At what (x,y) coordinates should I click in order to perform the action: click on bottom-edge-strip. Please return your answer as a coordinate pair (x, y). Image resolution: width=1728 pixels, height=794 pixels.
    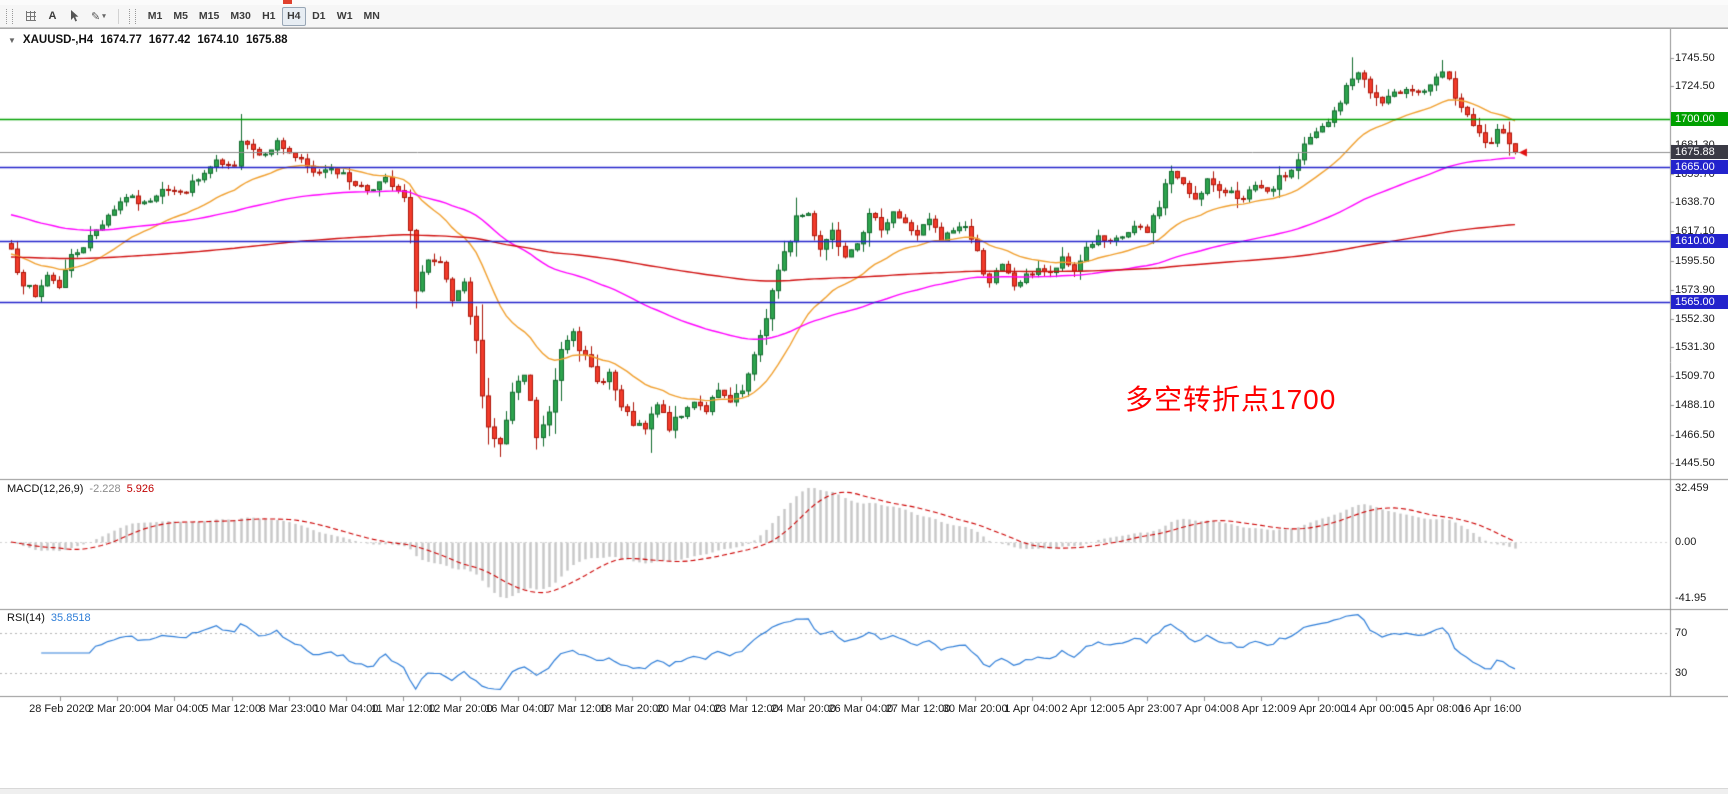
    Looking at the image, I should click on (864, 791).